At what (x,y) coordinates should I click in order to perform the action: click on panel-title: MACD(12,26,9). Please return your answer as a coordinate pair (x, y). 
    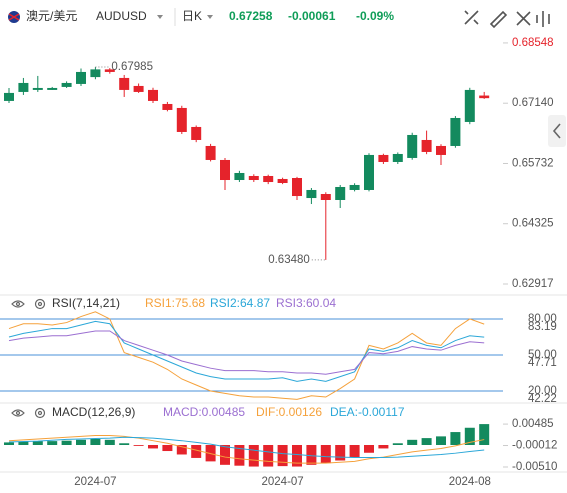
    Looking at the image, I should click on (93, 412).